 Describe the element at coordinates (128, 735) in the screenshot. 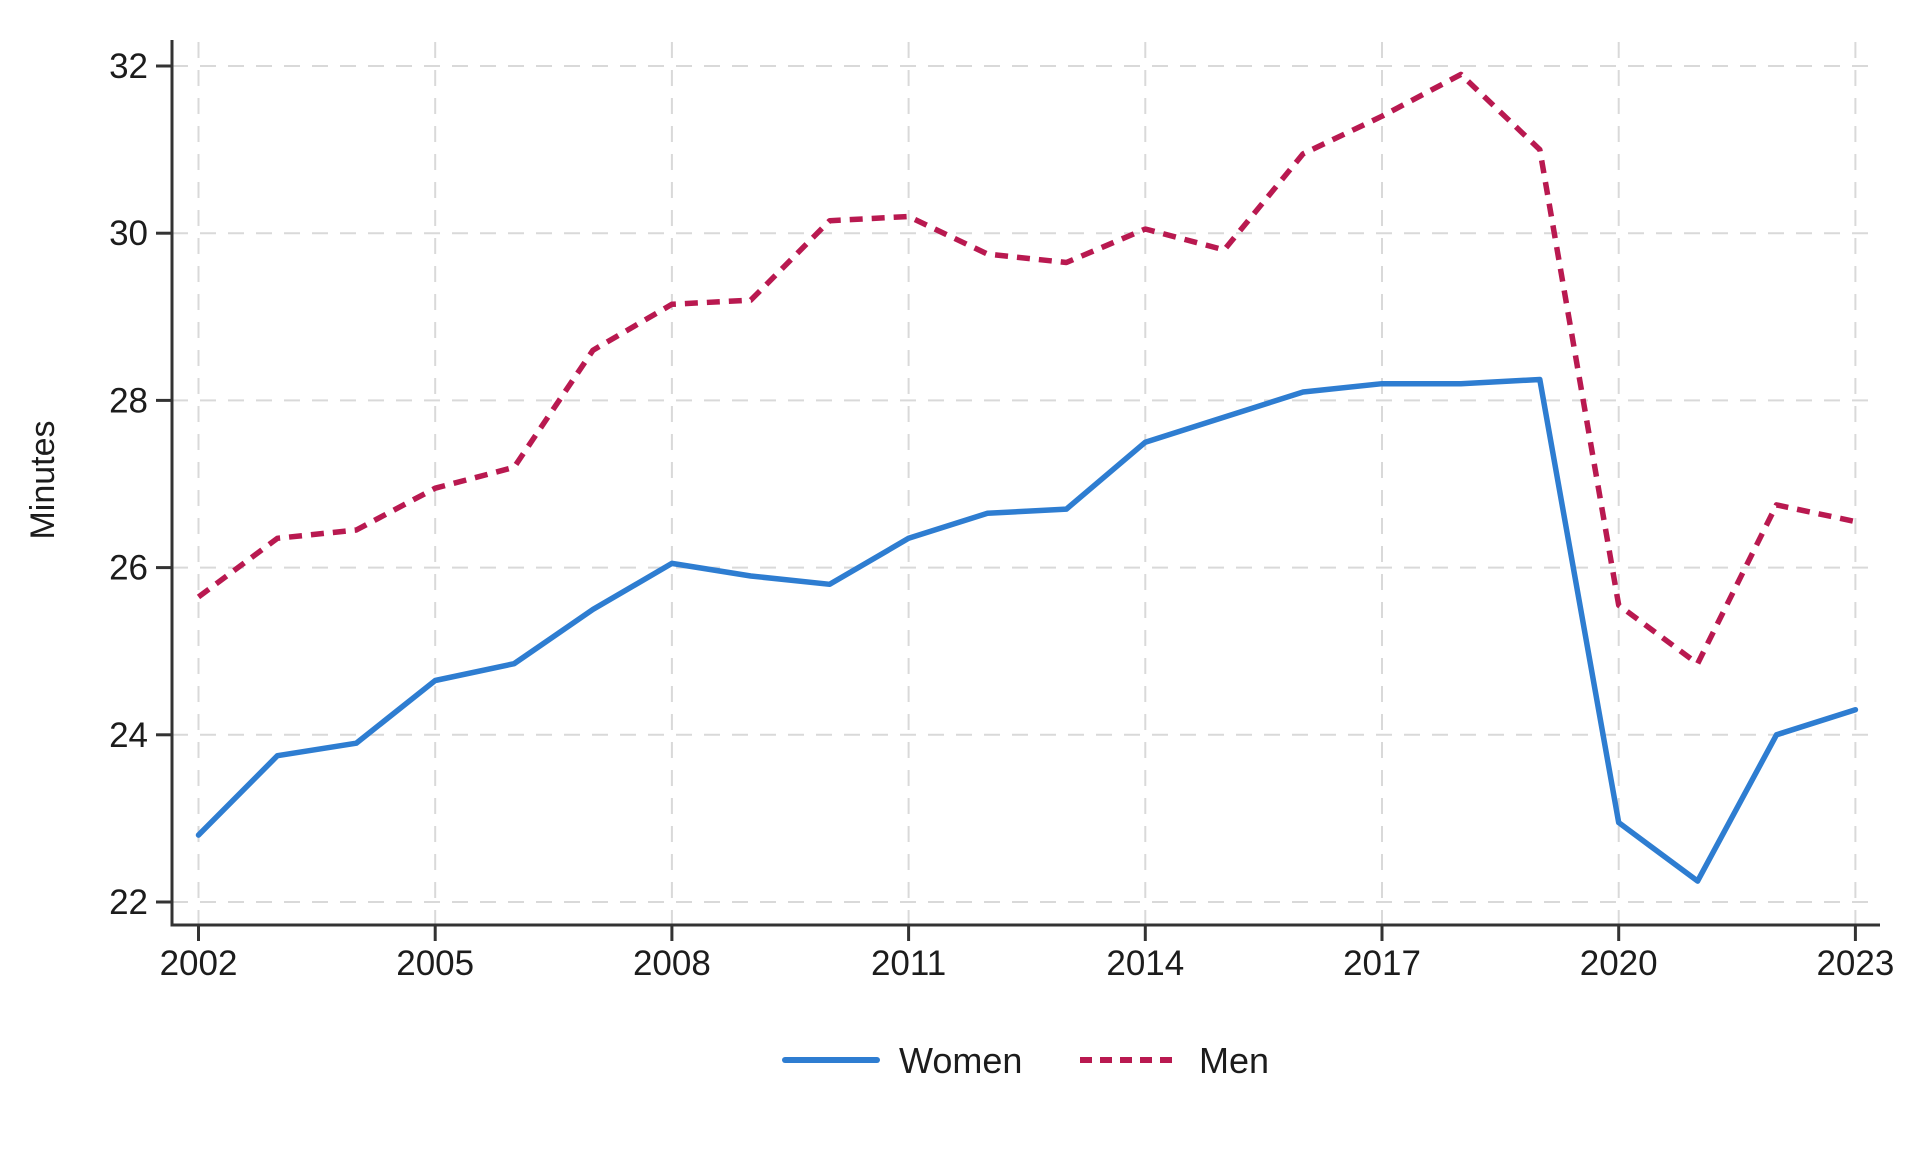

I see `y-tick-label: 24` at that location.